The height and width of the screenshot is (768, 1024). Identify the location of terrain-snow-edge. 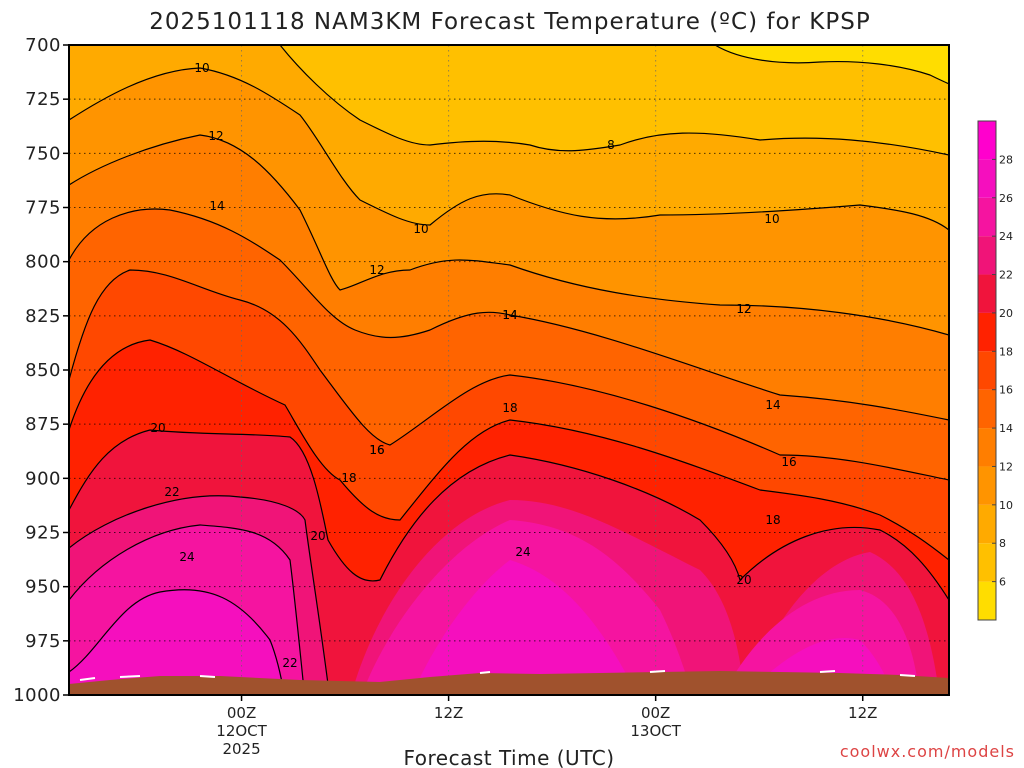
(497, 675).